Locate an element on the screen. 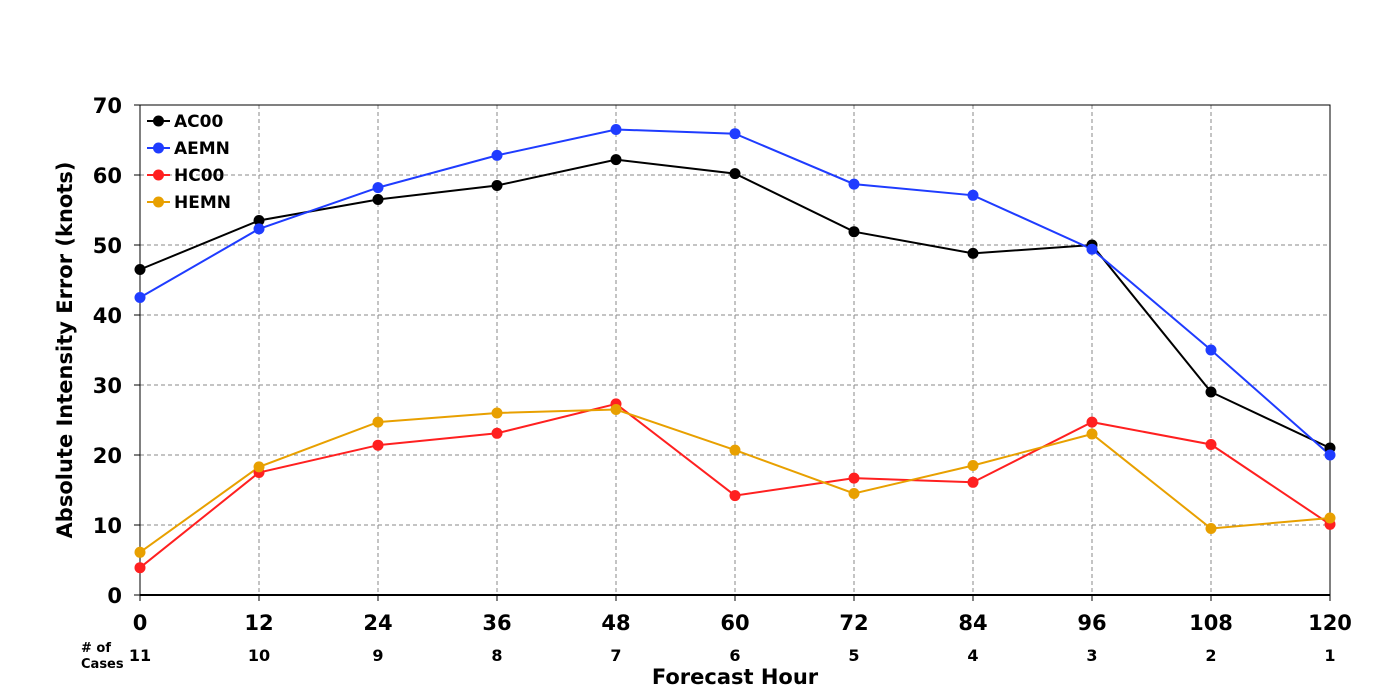 The image size is (1400, 700). legend-label: AEMN is located at coordinates (202, 149).